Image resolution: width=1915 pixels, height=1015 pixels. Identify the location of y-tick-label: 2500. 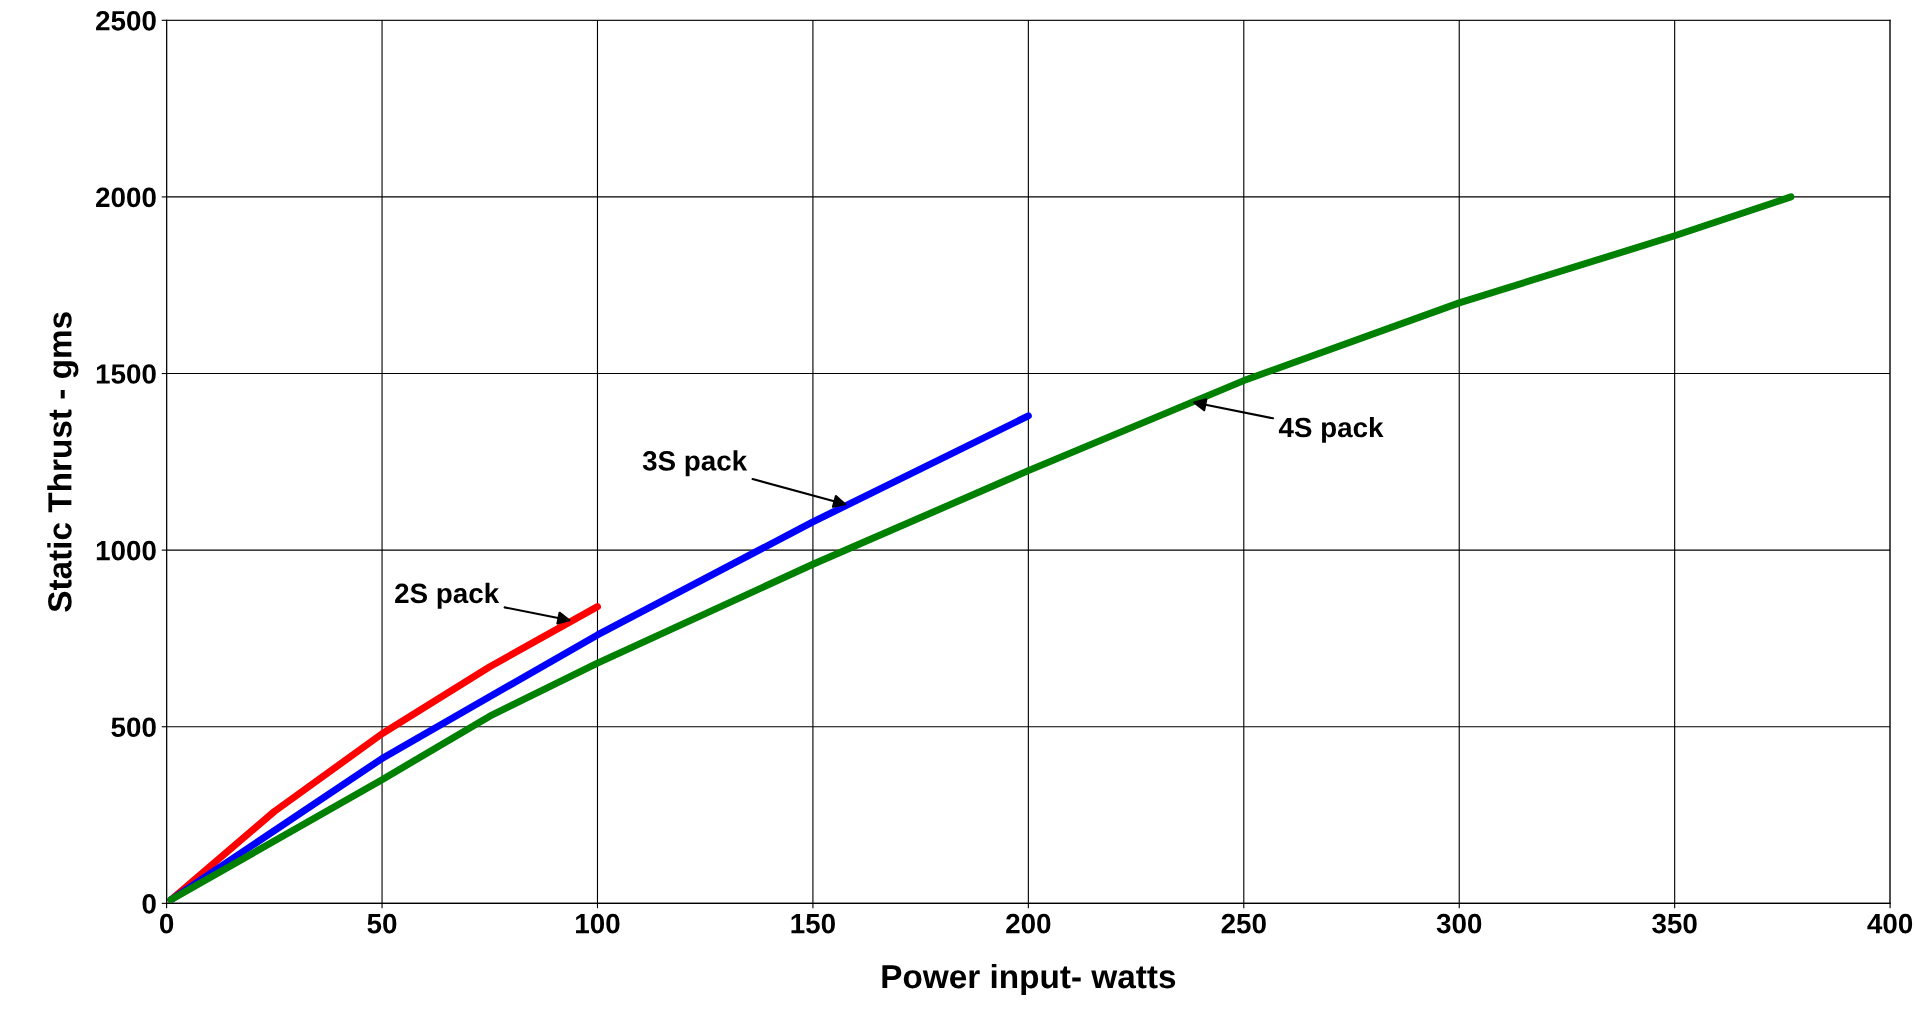
(126, 20).